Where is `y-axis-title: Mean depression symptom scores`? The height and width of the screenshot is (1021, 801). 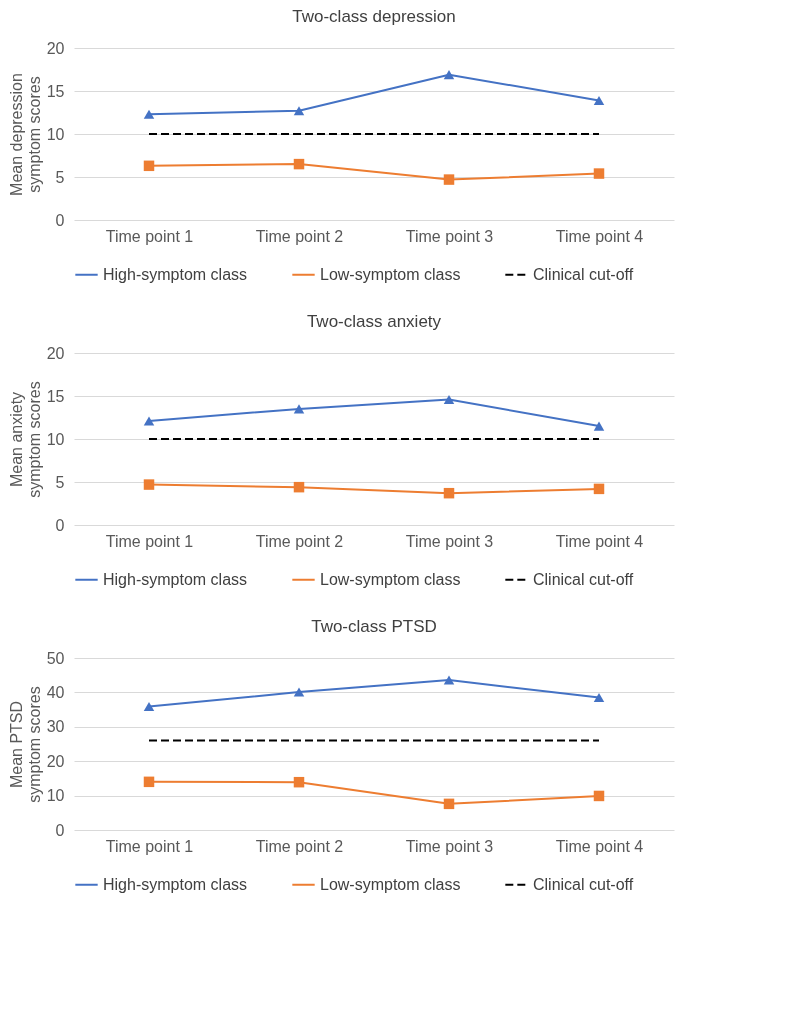 y-axis-title: Mean depression symptom scores is located at coordinates (25, 134).